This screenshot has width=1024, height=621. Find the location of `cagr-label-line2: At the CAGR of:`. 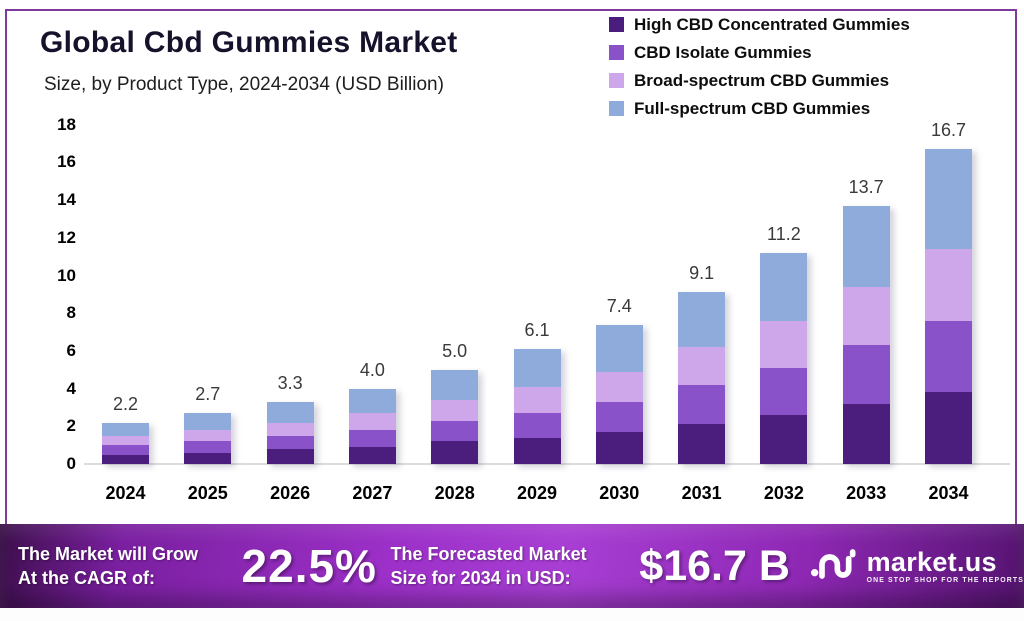

cagr-label-line2: At the CAGR of: is located at coordinates (86, 578).